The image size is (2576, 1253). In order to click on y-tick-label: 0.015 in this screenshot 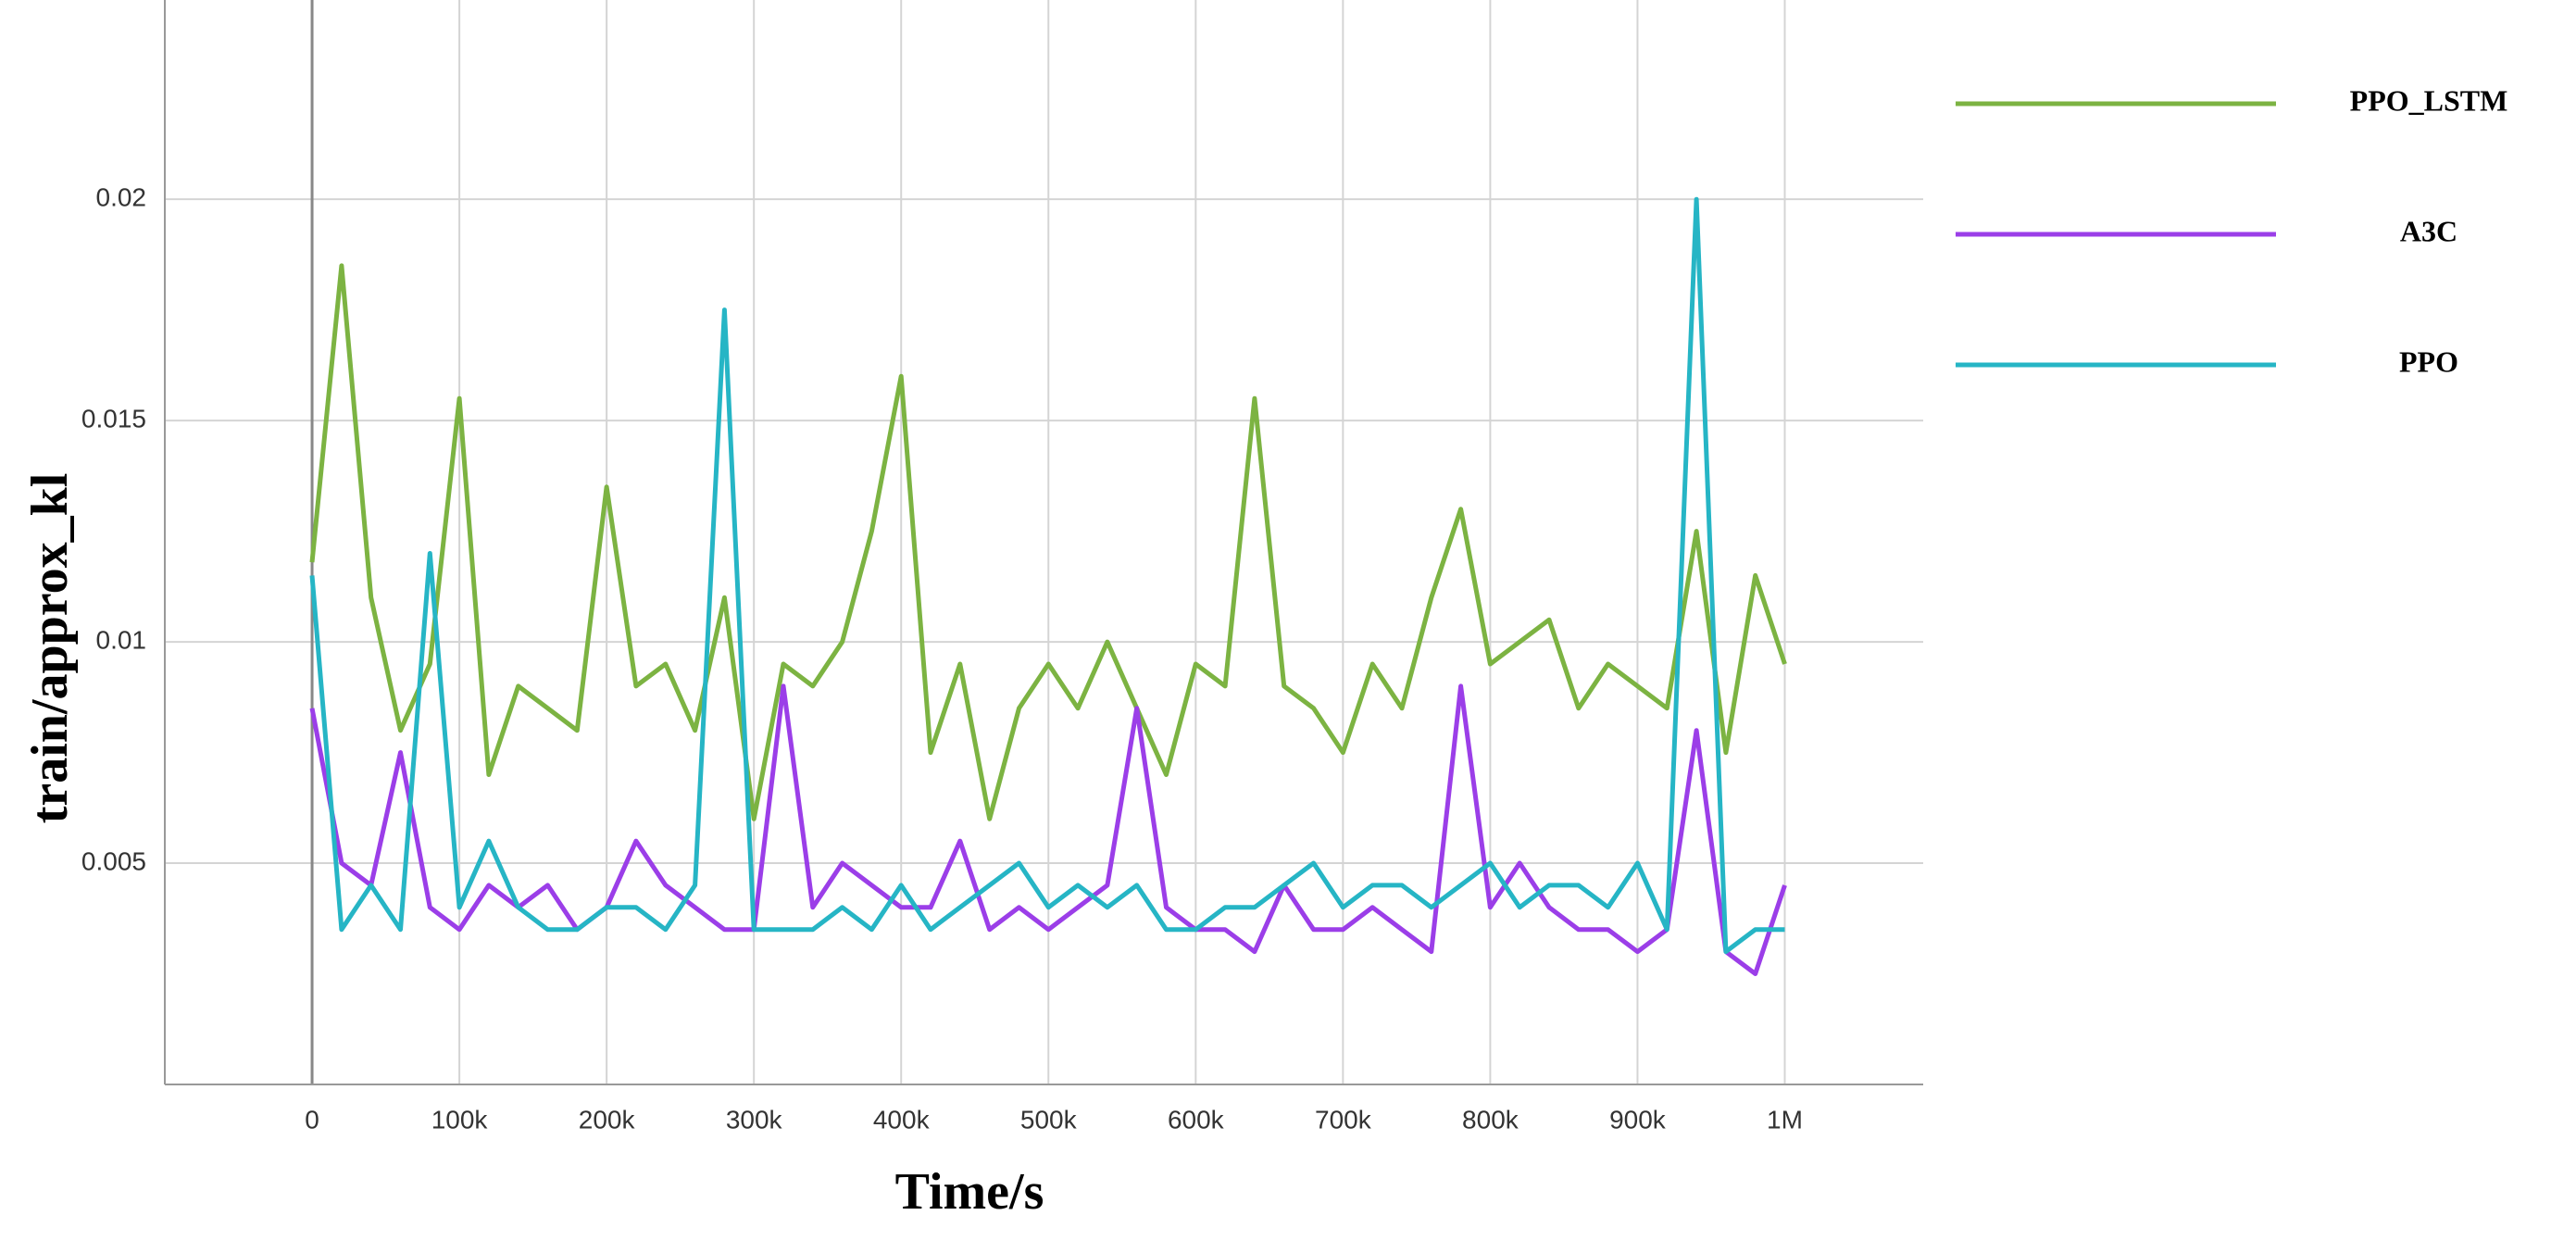, I will do `click(114, 419)`.